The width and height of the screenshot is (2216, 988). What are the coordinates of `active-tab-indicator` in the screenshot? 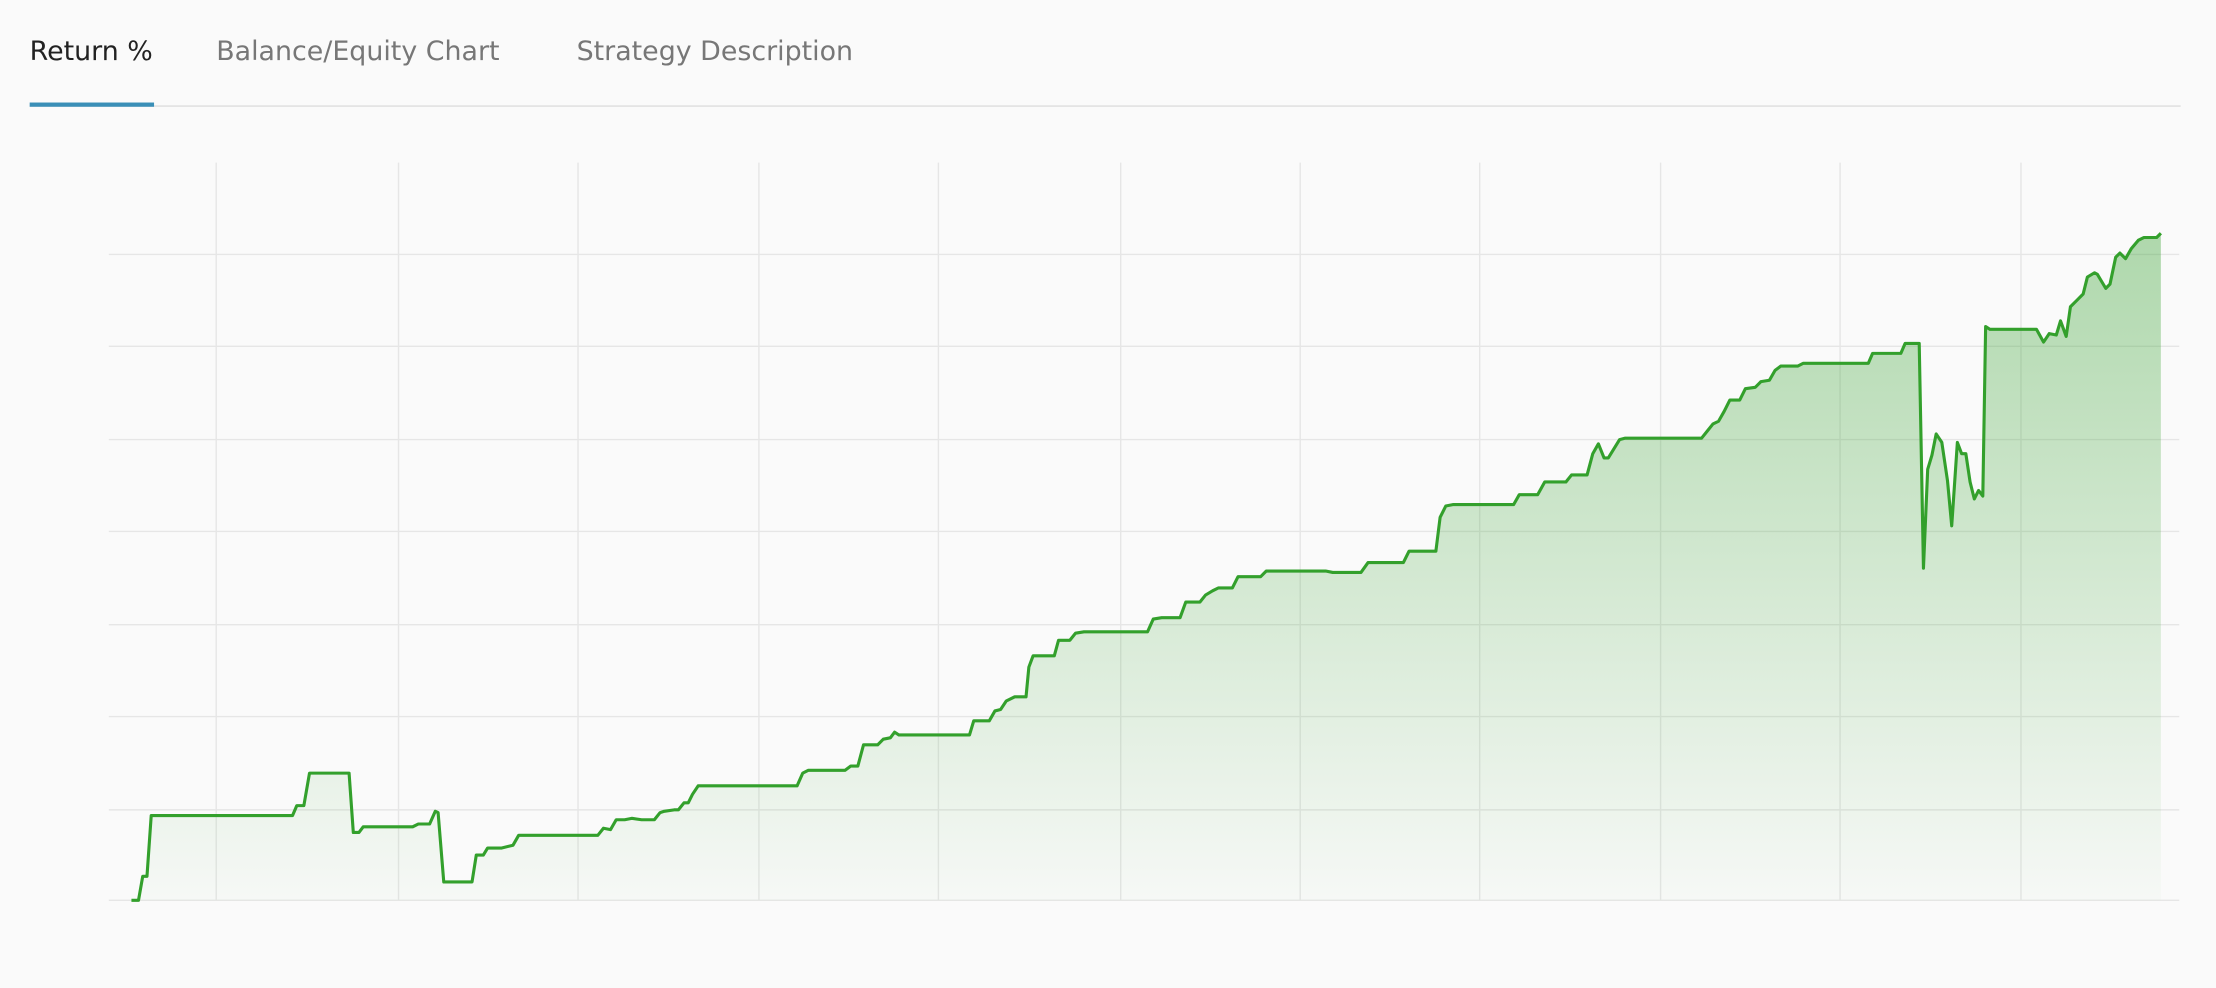 It's located at (92, 104).